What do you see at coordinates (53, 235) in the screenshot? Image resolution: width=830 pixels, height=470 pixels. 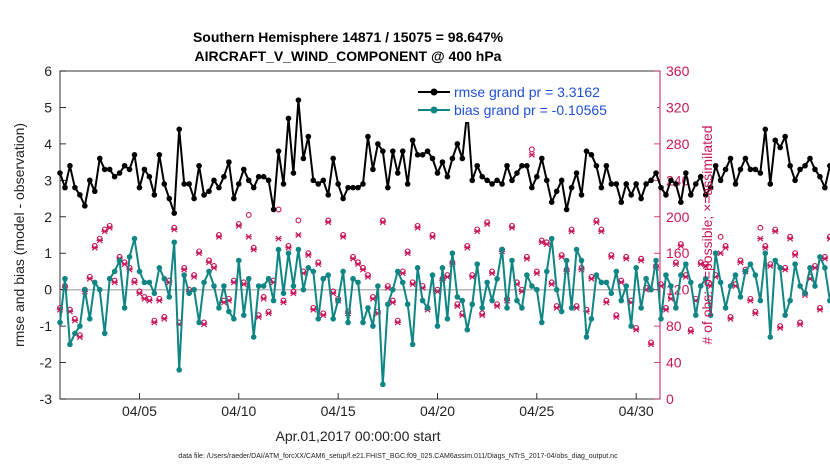 I see `y-axis-ticks: -3 -2 -1 0 1 2 3 4 5 6` at bounding box center [53, 235].